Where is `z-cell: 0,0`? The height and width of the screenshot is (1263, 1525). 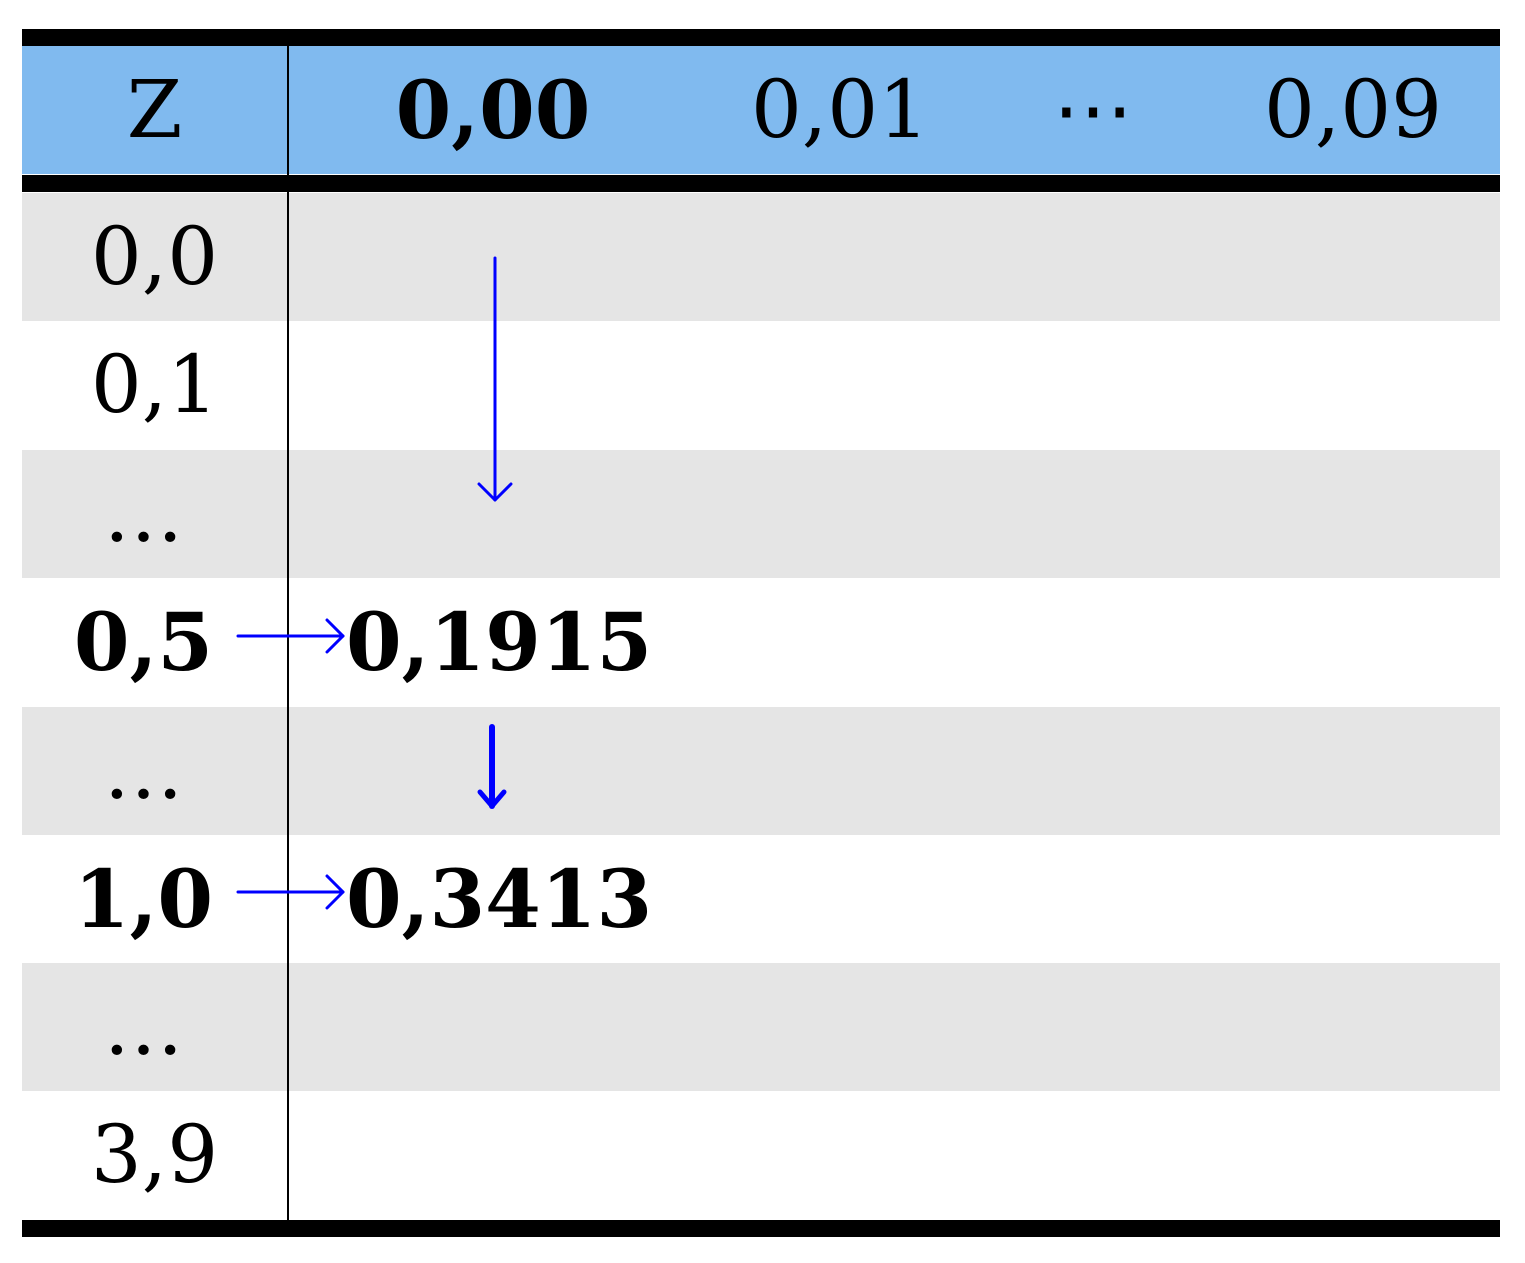
z-cell: 0,0 is located at coordinates (154, 256).